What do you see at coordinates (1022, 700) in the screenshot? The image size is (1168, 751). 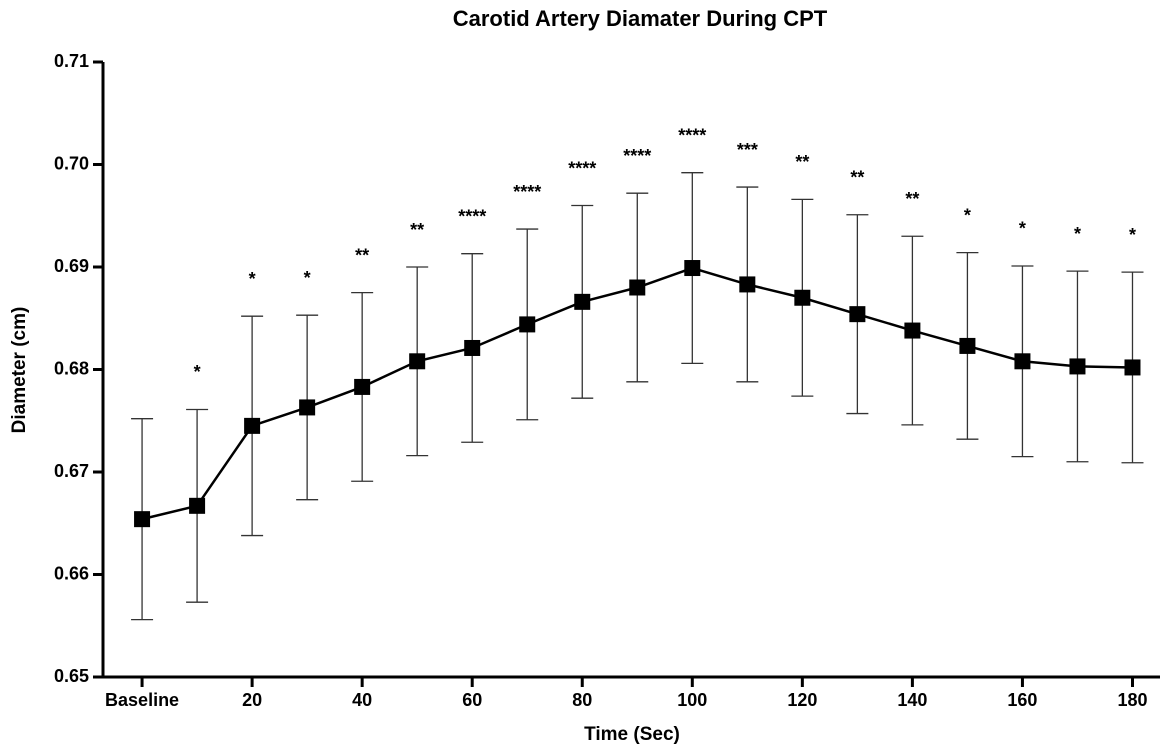 I see `x-tick-label: 160` at bounding box center [1022, 700].